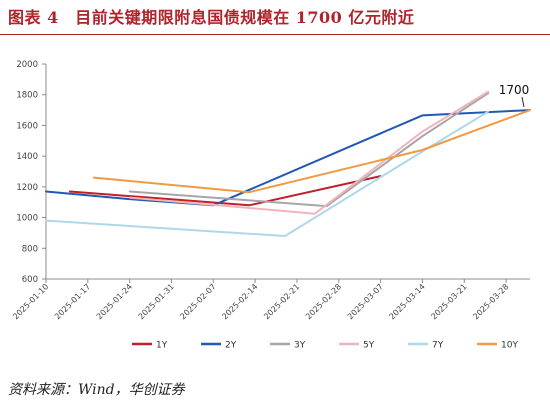 The image size is (550, 405). What do you see at coordinates (27, 157) in the screenshot?
I see `y-tick-label: 1400` at bounding box center [27, 157].